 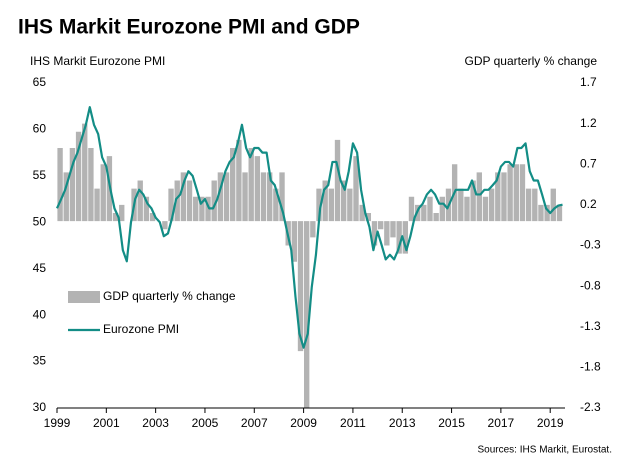 What do you see at coordinates (588, 123) in the screenshot?
I see `y2-tick-label: 1.2` at bounding box center [588, 123].